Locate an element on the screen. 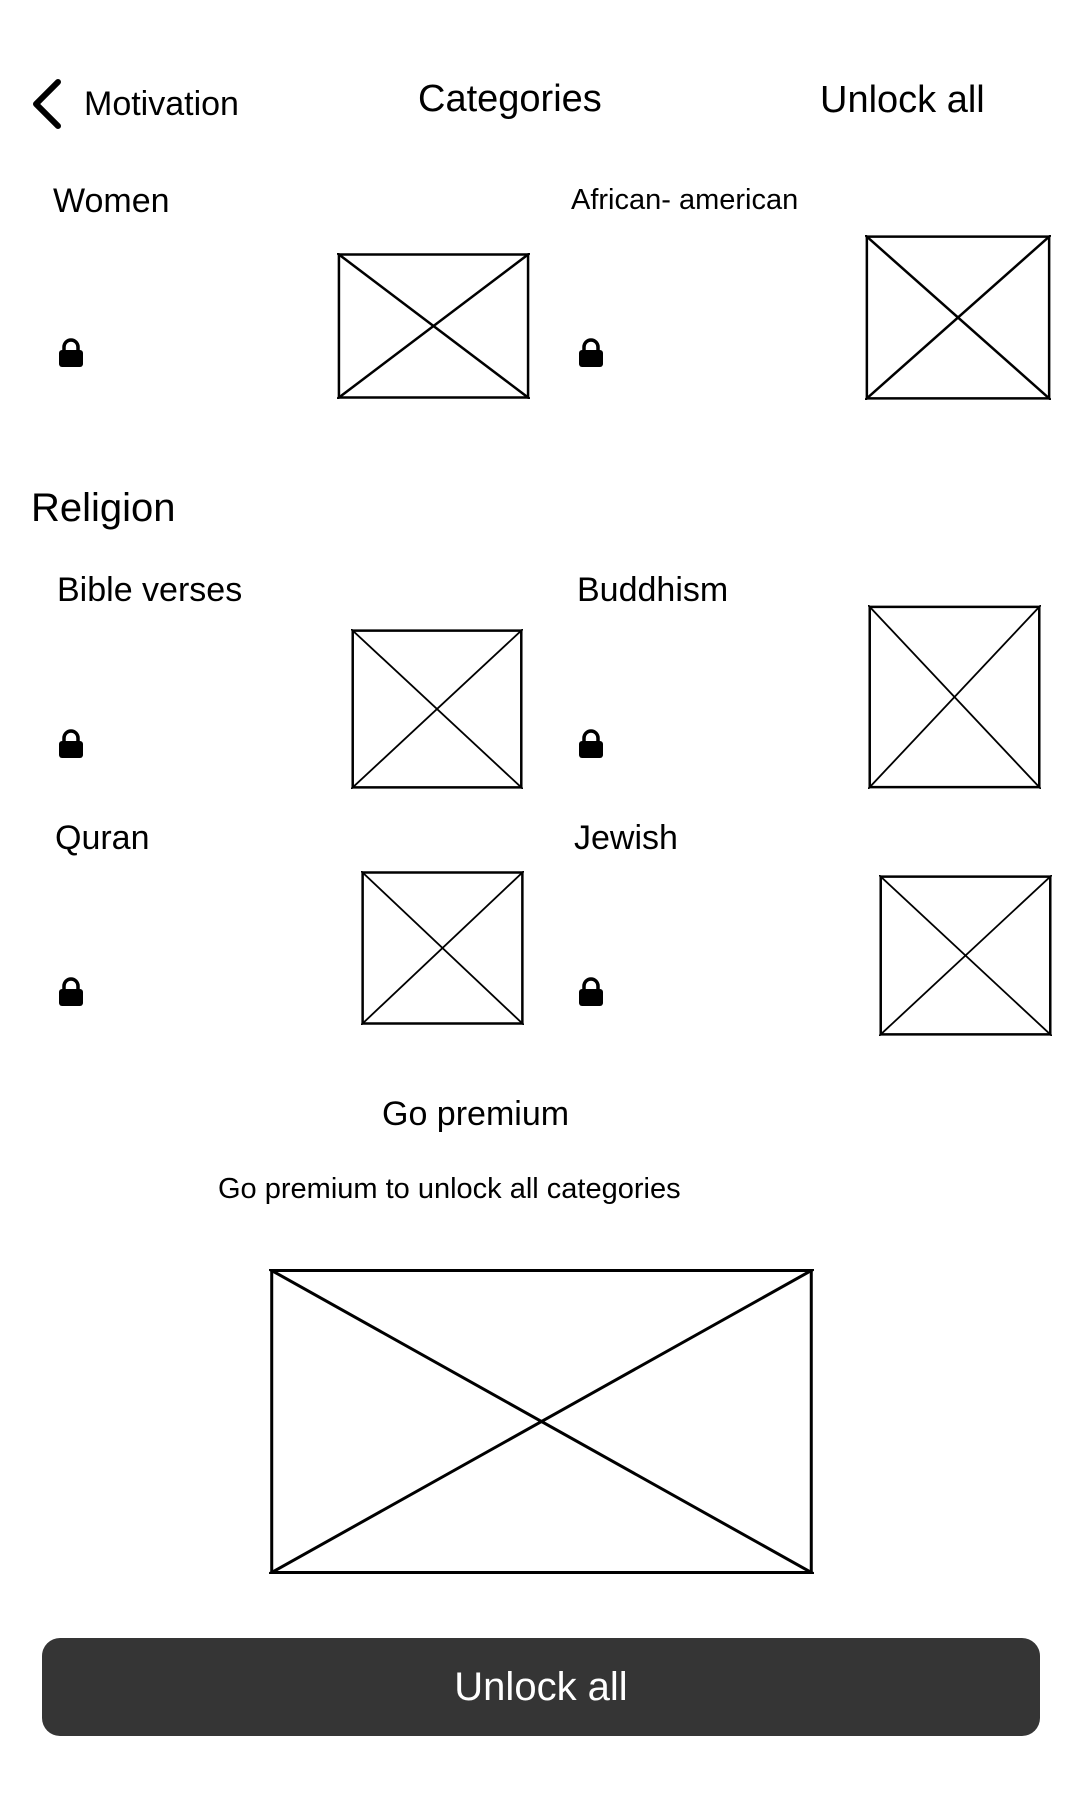  back-button: Motivation is located at coordinates (138, 104).